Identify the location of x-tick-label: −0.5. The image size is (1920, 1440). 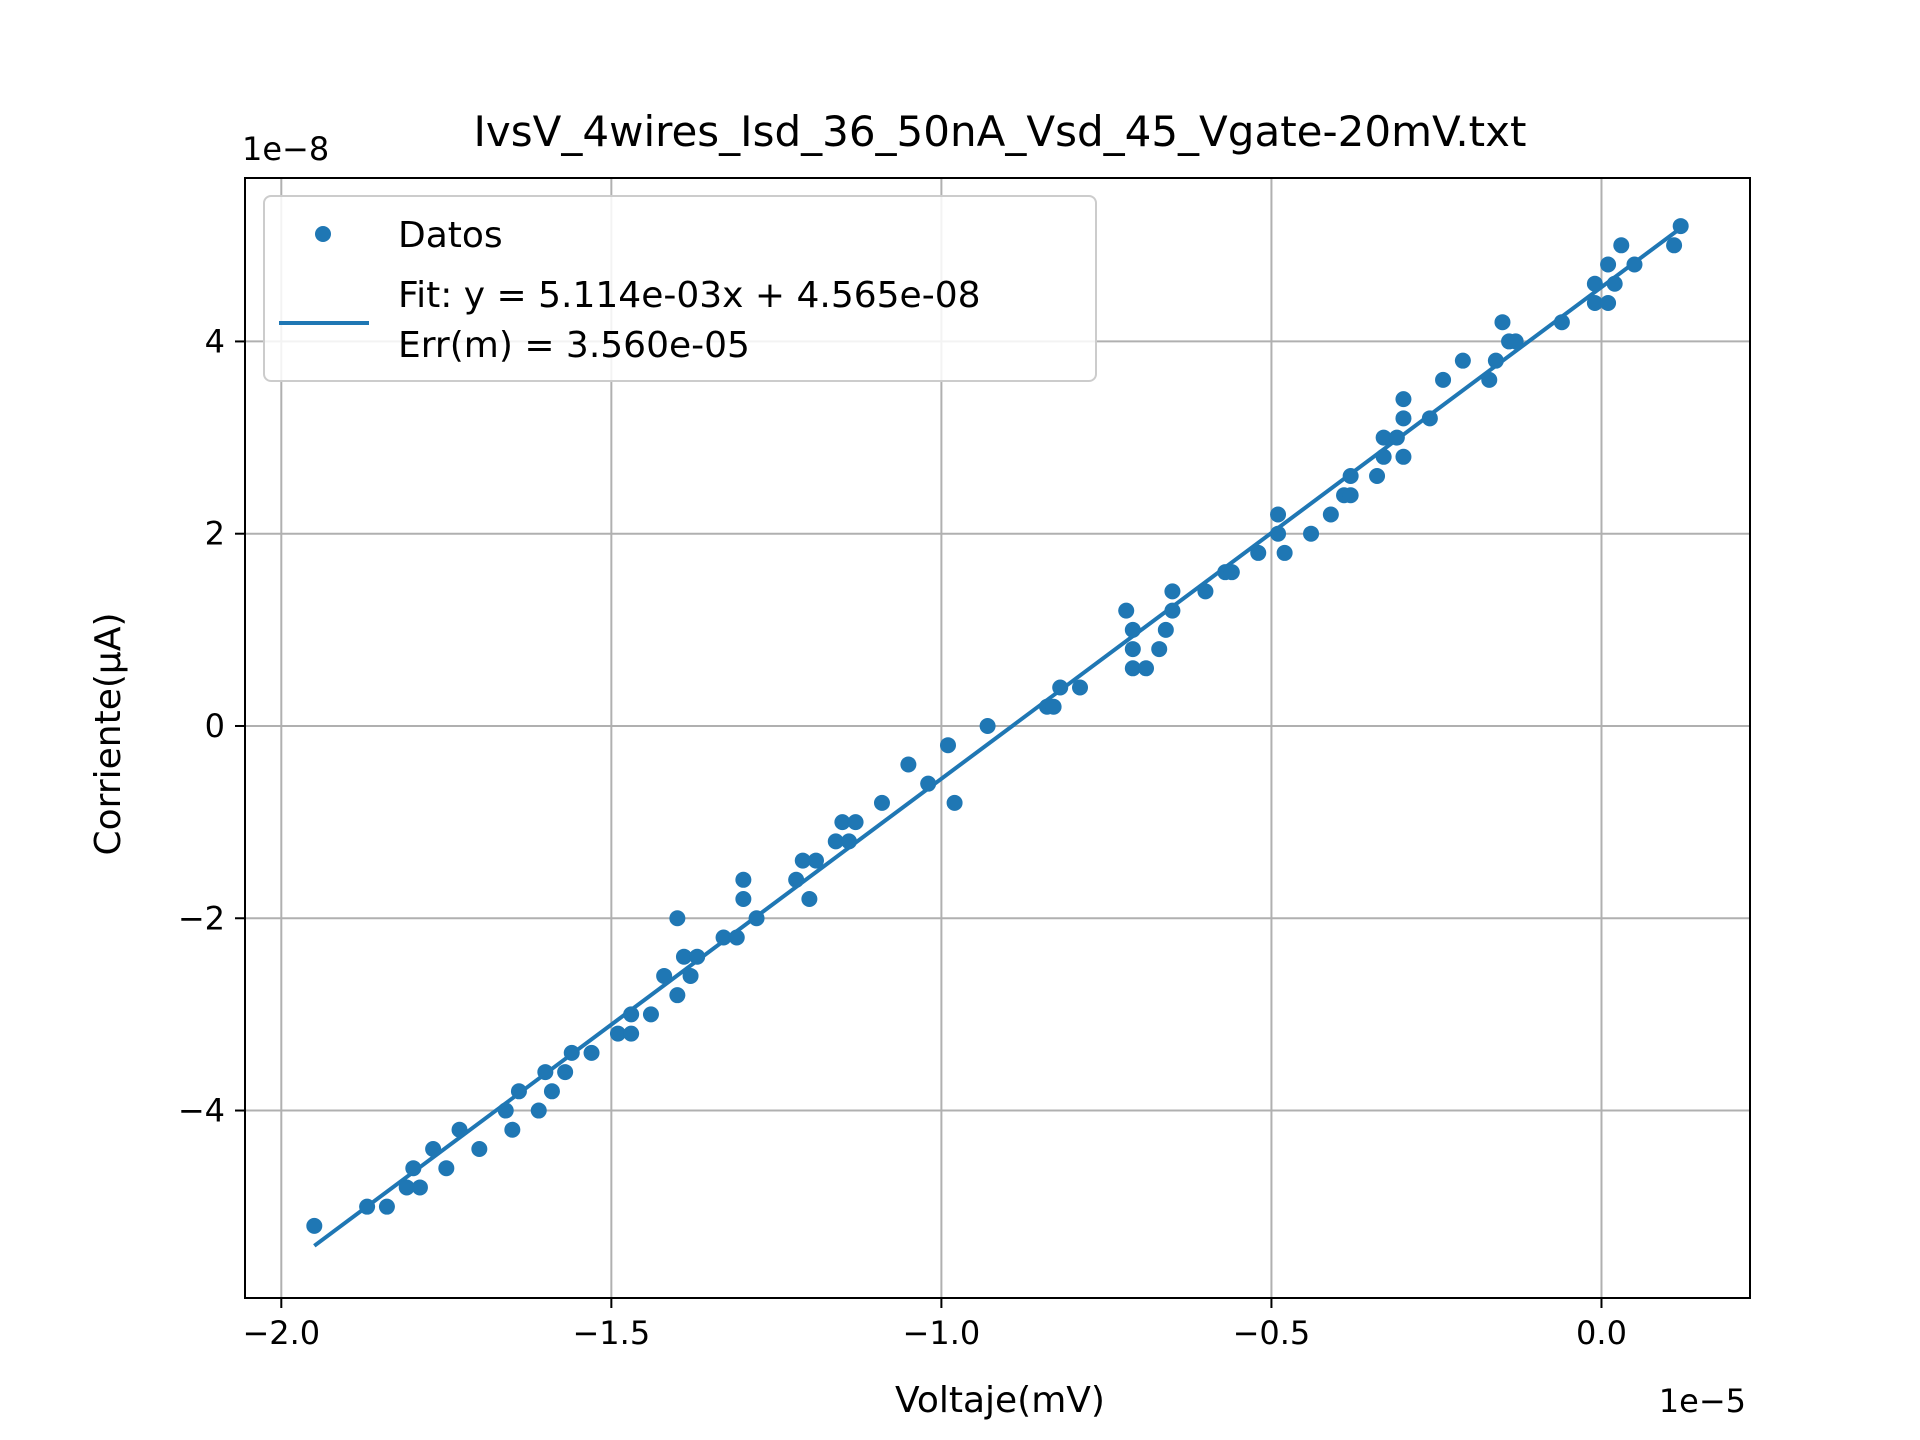
(1272, 1333).